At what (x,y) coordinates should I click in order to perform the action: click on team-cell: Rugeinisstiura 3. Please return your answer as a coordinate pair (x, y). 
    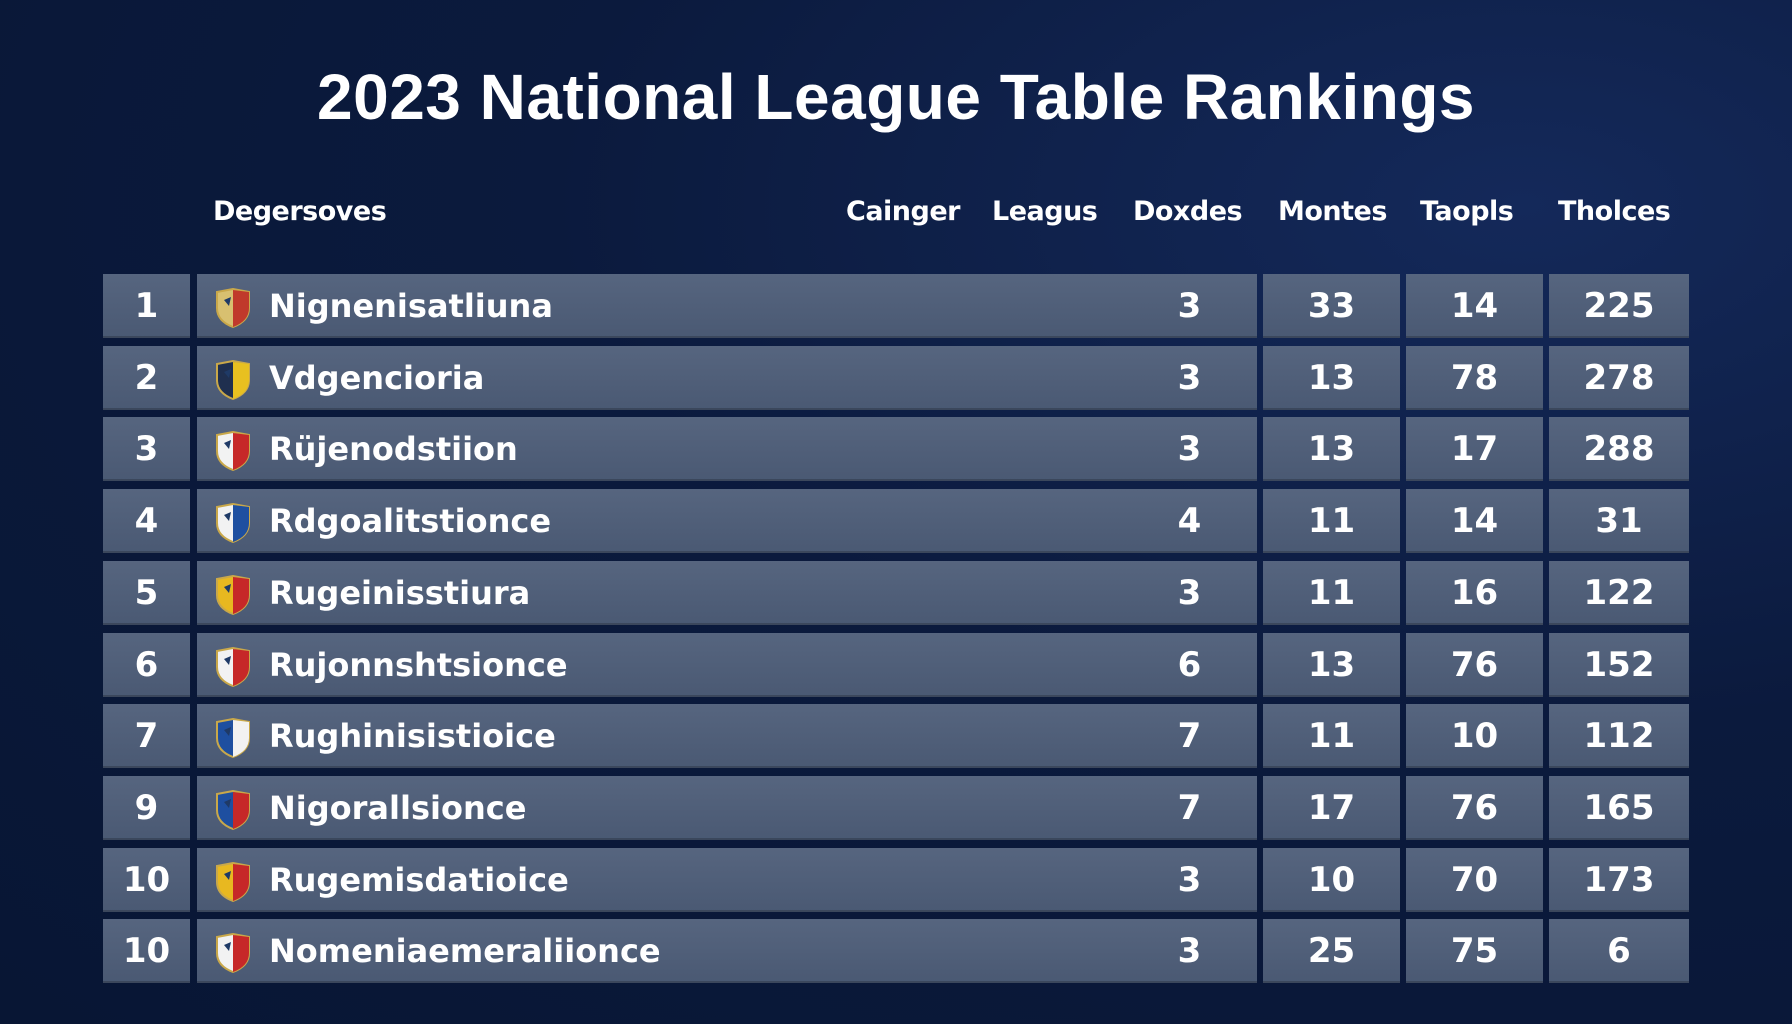
    Looking at the image, I should click on (707, 592).